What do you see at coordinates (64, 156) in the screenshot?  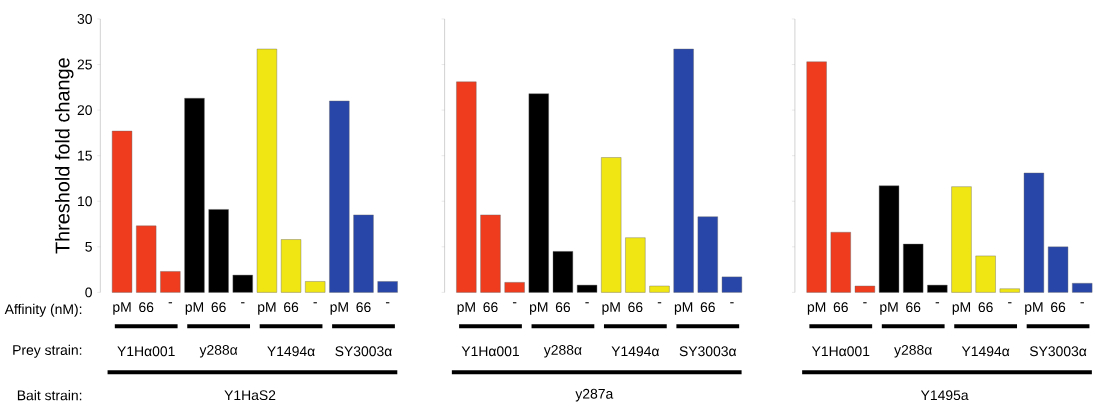 I see `y-axis-title: Threshold fold change` at bounding box center [64, 156].